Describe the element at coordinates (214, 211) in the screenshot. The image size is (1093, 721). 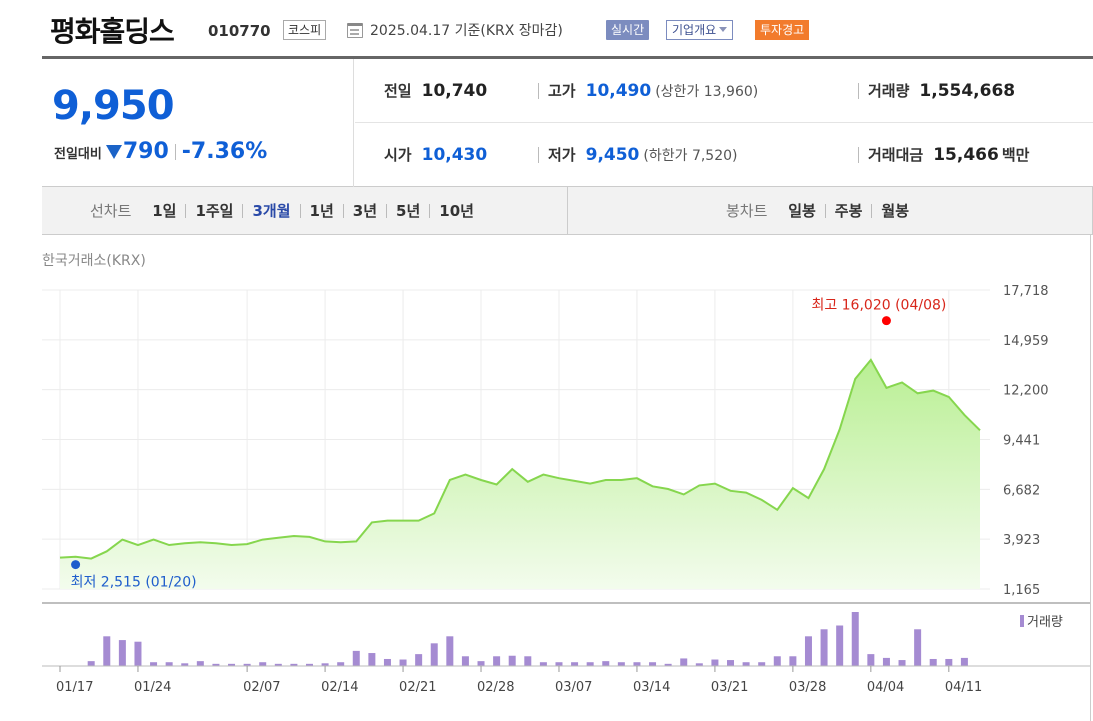
I see `line-period-tab-1: 1주일` at that location.